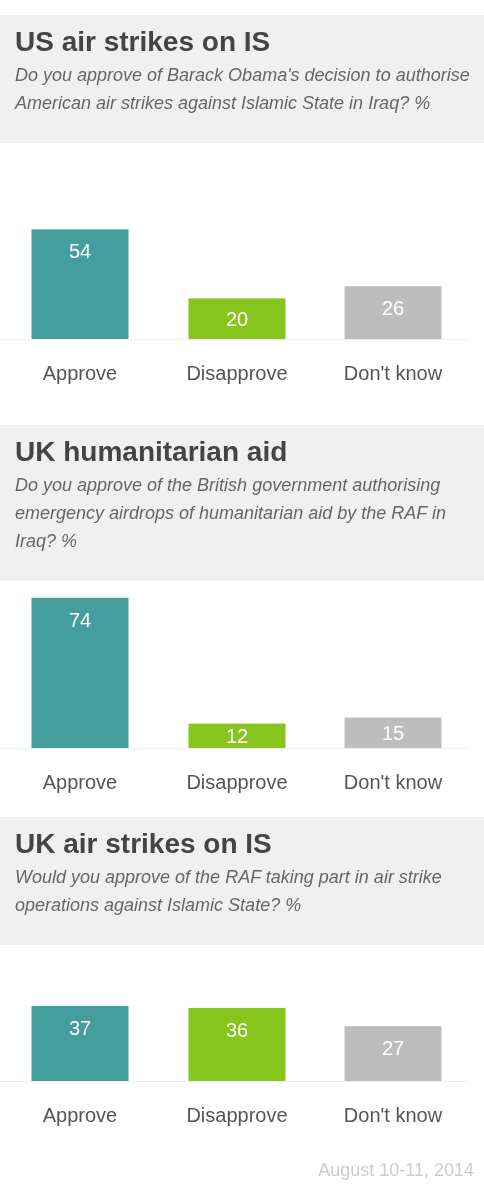 The height and width of the screenshot is (1204, 484). Describe the element at coordinates (393, 308) in the screenshot. I see `data-label: 26` at that location.